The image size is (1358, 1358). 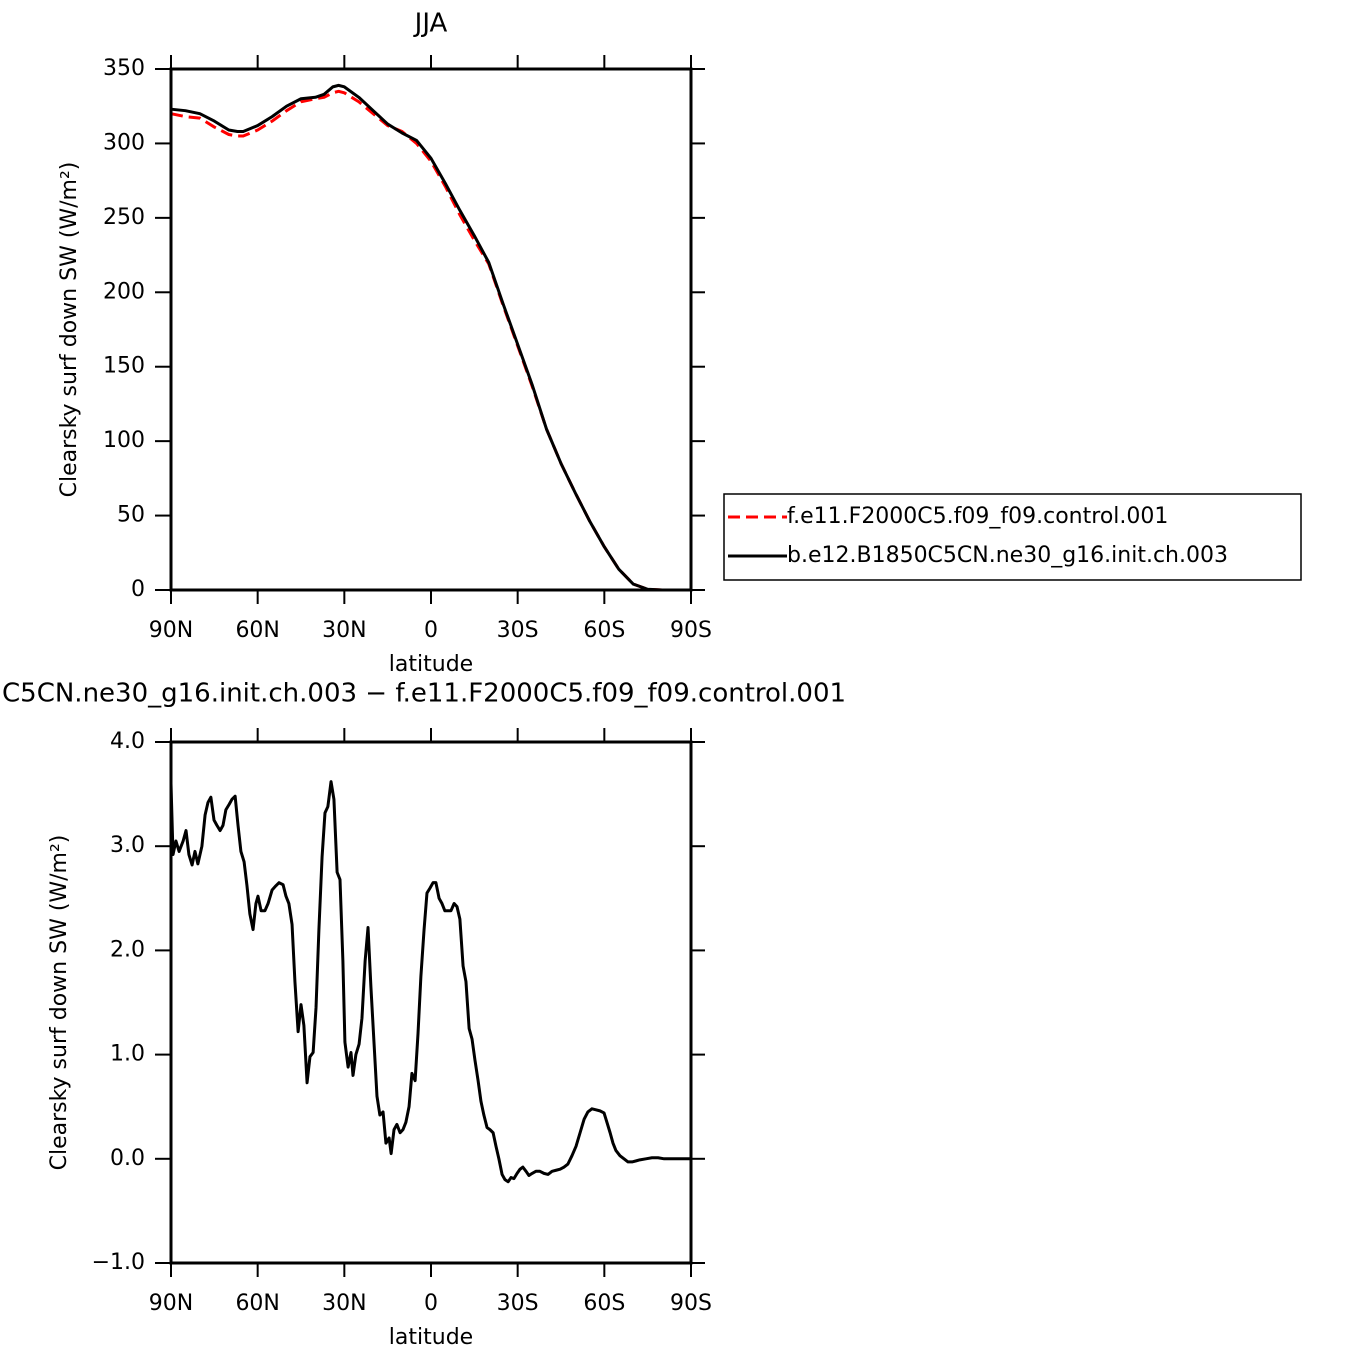 I want to click on y-tick-label: 300, so click(x=124, y=142).